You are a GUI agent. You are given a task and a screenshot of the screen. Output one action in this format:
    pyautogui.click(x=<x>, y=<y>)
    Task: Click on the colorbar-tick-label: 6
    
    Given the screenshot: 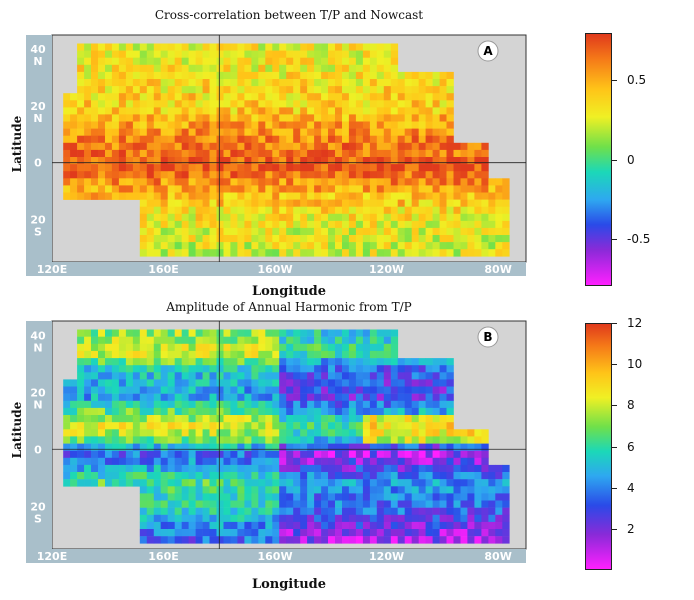 What is the action you would take?
    pyautogui.click(x=631, y=446)
    